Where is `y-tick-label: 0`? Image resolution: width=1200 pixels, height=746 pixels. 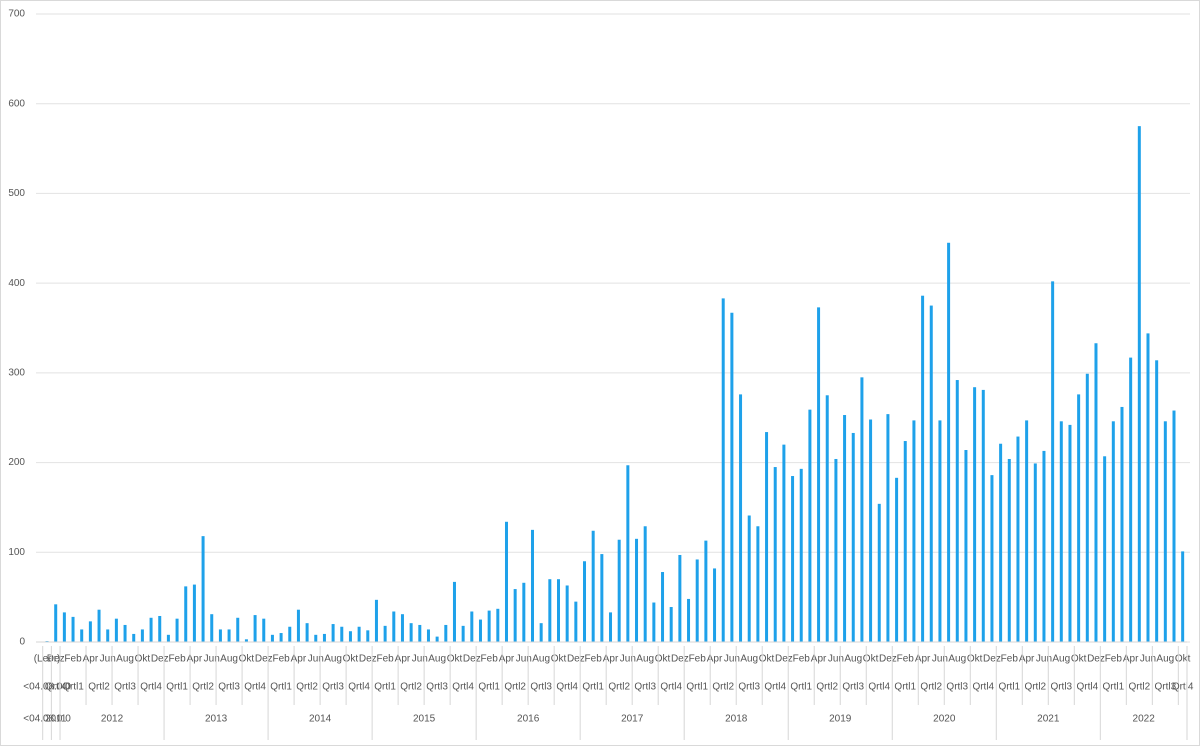 y-tick-label: 0 is located at coordinates (22, 642).